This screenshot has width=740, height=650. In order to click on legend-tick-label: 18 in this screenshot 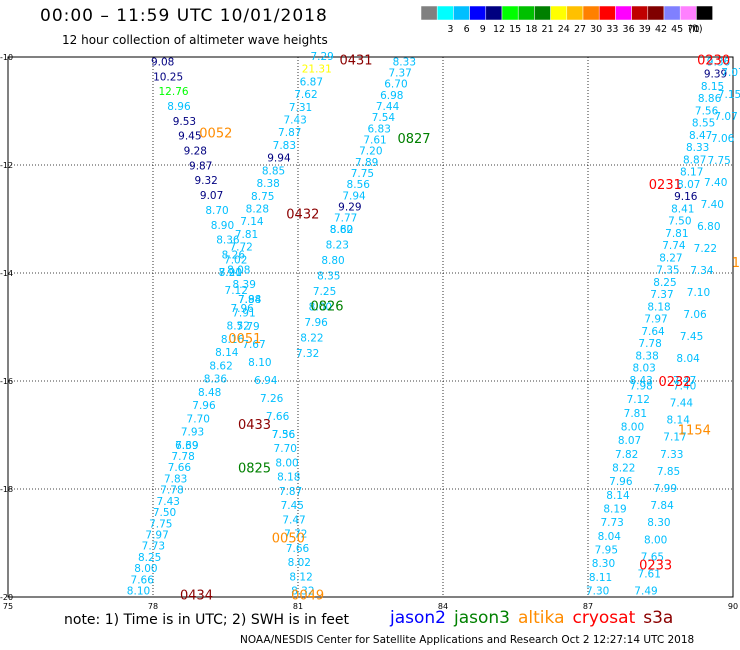, I will do `click(531, 29)`.